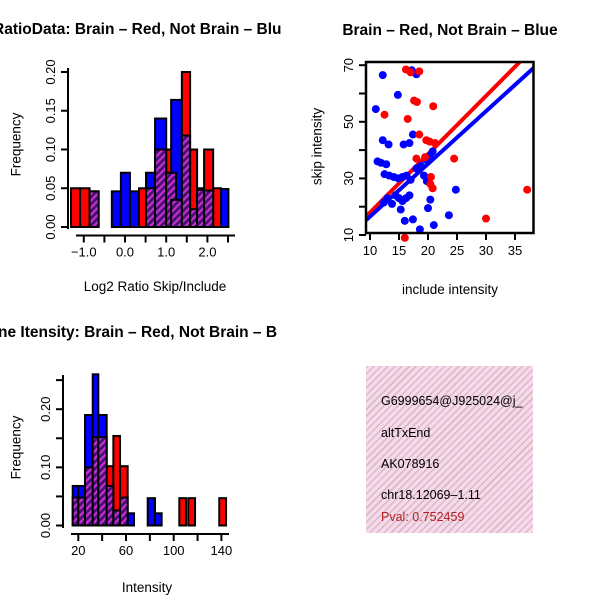 The image size is (600, 600). I want to click on x-tick-label: 140, so click(222, 550).